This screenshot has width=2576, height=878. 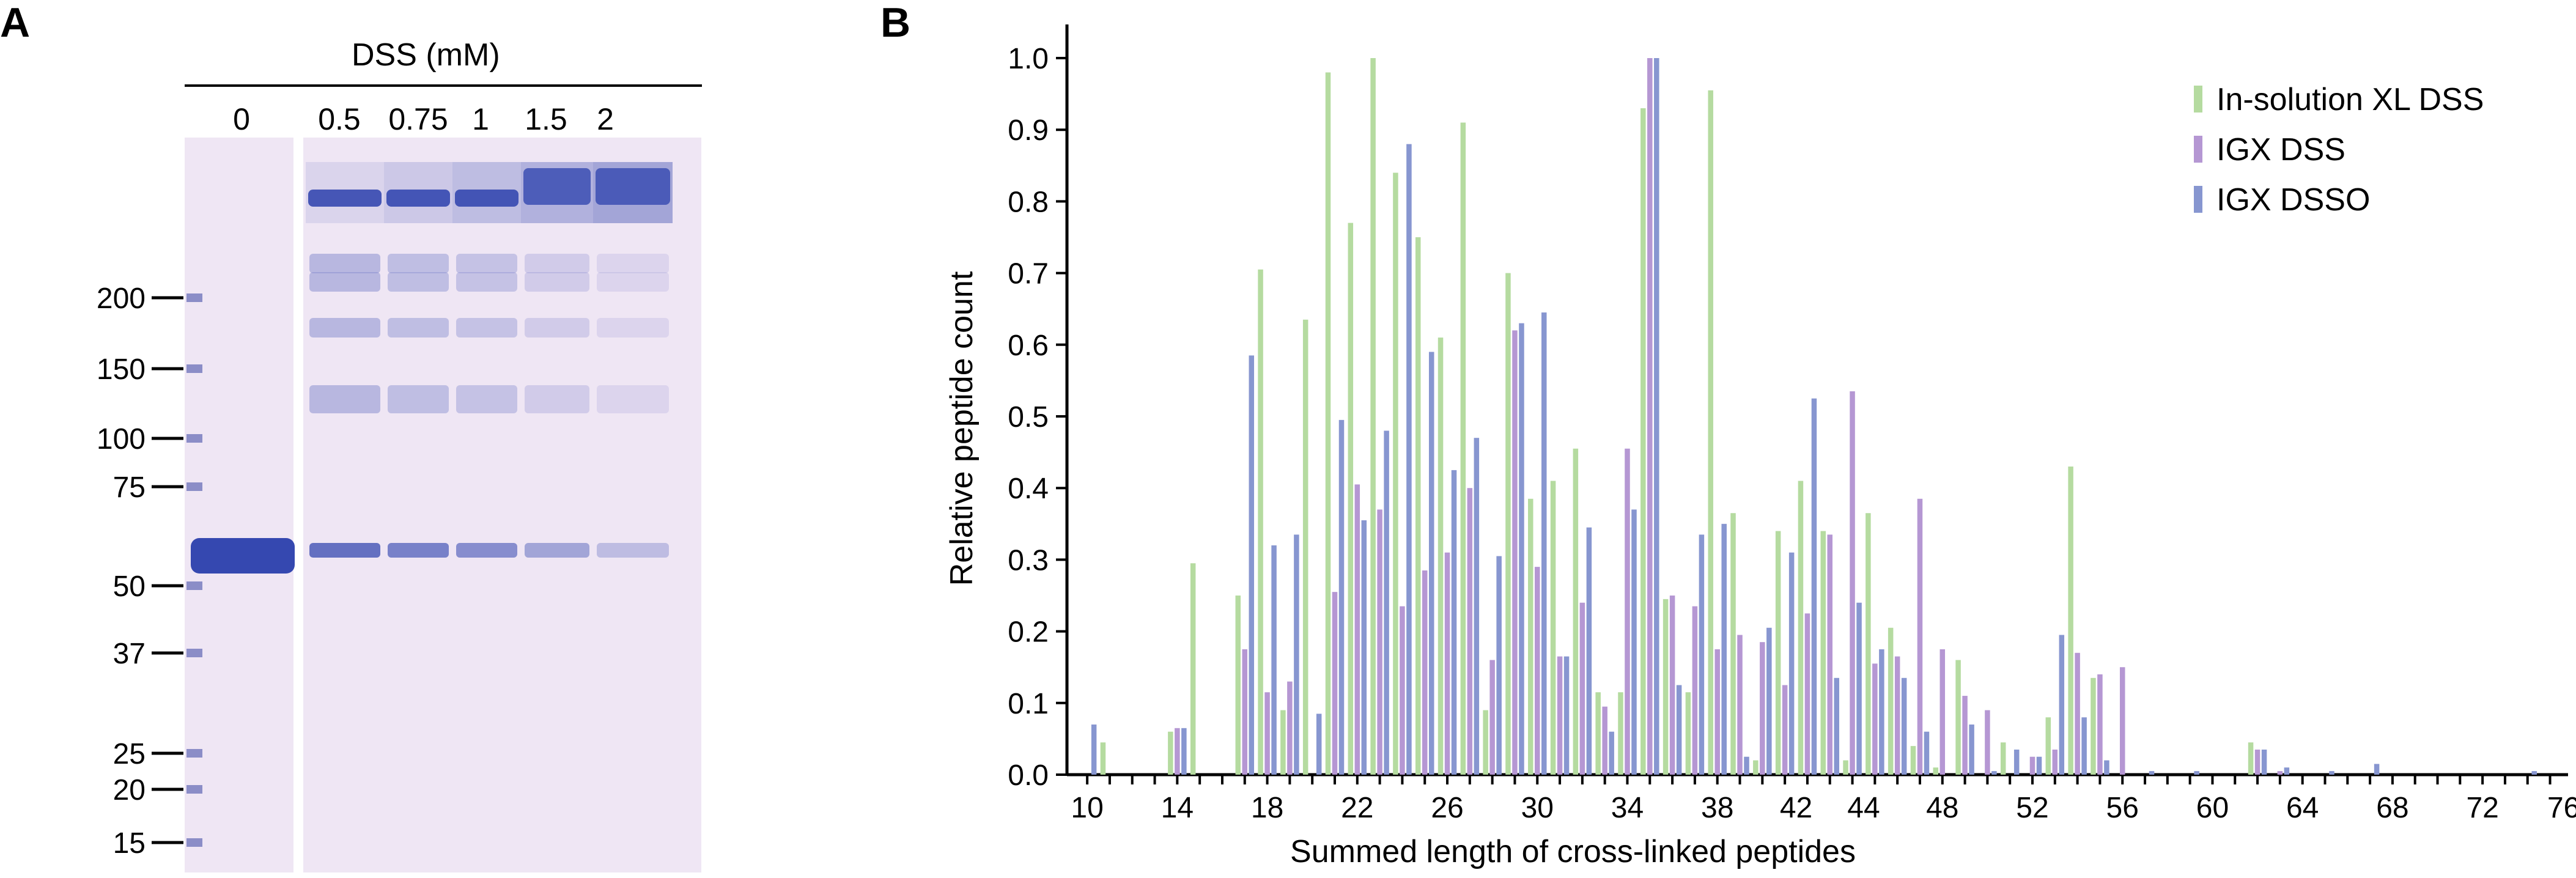 What do you see at coordinates (546, 119) in the screenshot?
I see `gel-lane-label: 1.5` at bounding box center [546, 119].